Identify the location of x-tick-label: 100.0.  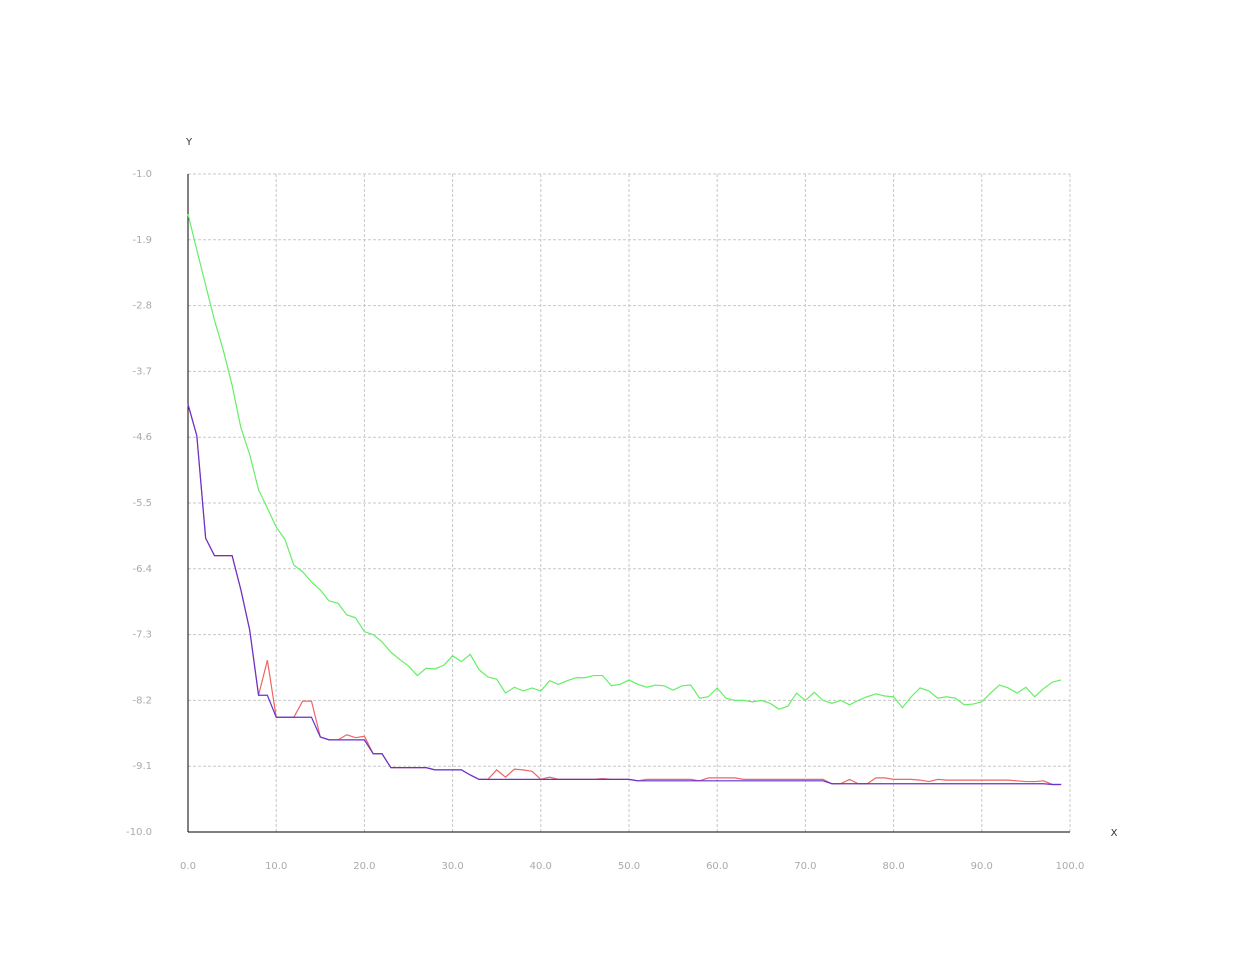
(1070, 866).